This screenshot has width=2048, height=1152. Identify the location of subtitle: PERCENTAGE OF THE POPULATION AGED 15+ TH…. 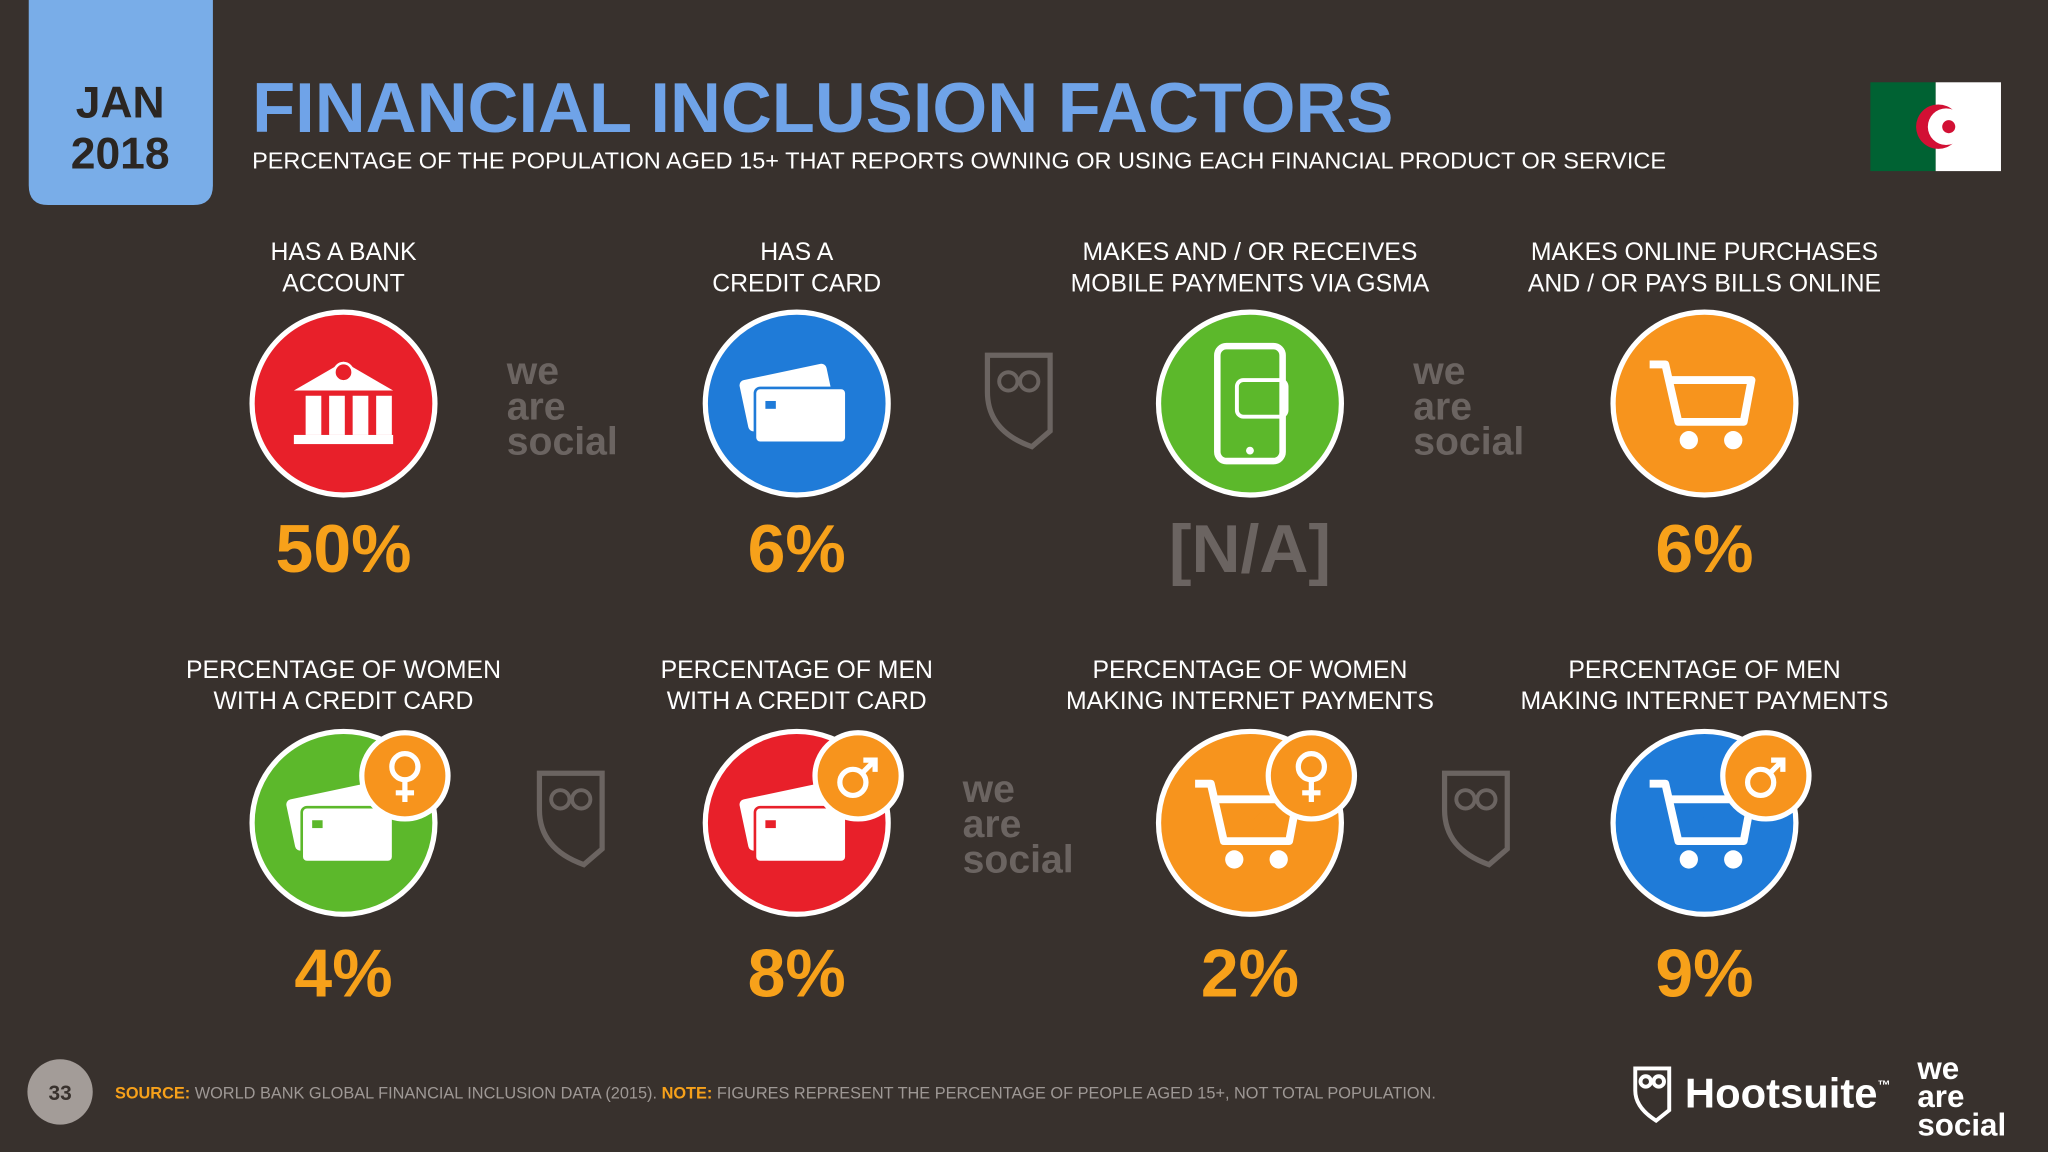
(959, 160).